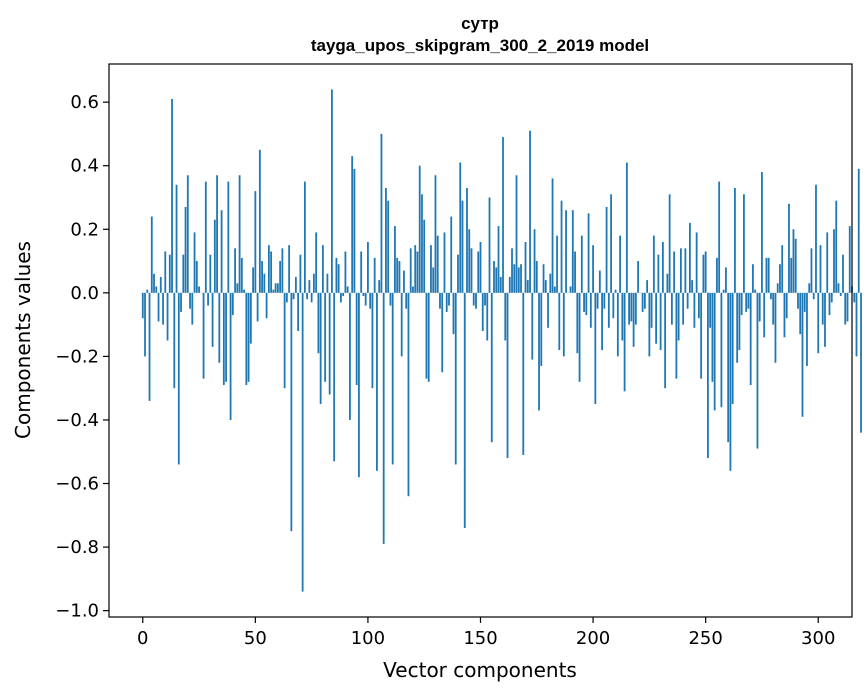 The width and height of the screenshot is (867, 696). What do you see at coordinates (480, 670) in the screenshot?
I see `x-axis-label: Vector components` at bounding box center [480, 670].